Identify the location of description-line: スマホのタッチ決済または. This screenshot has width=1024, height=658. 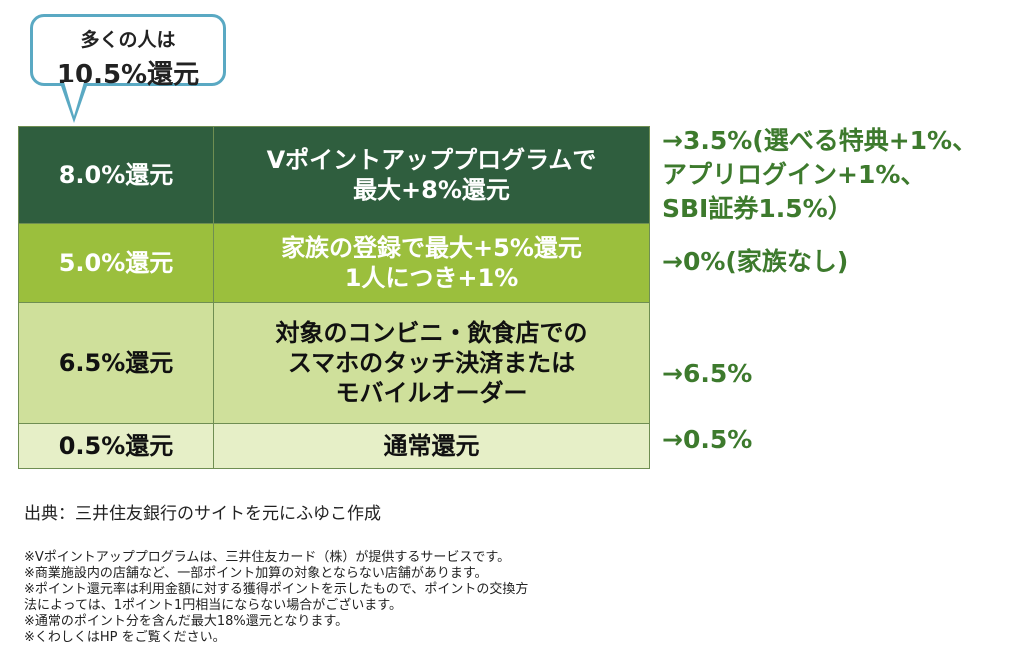
(431, 363).